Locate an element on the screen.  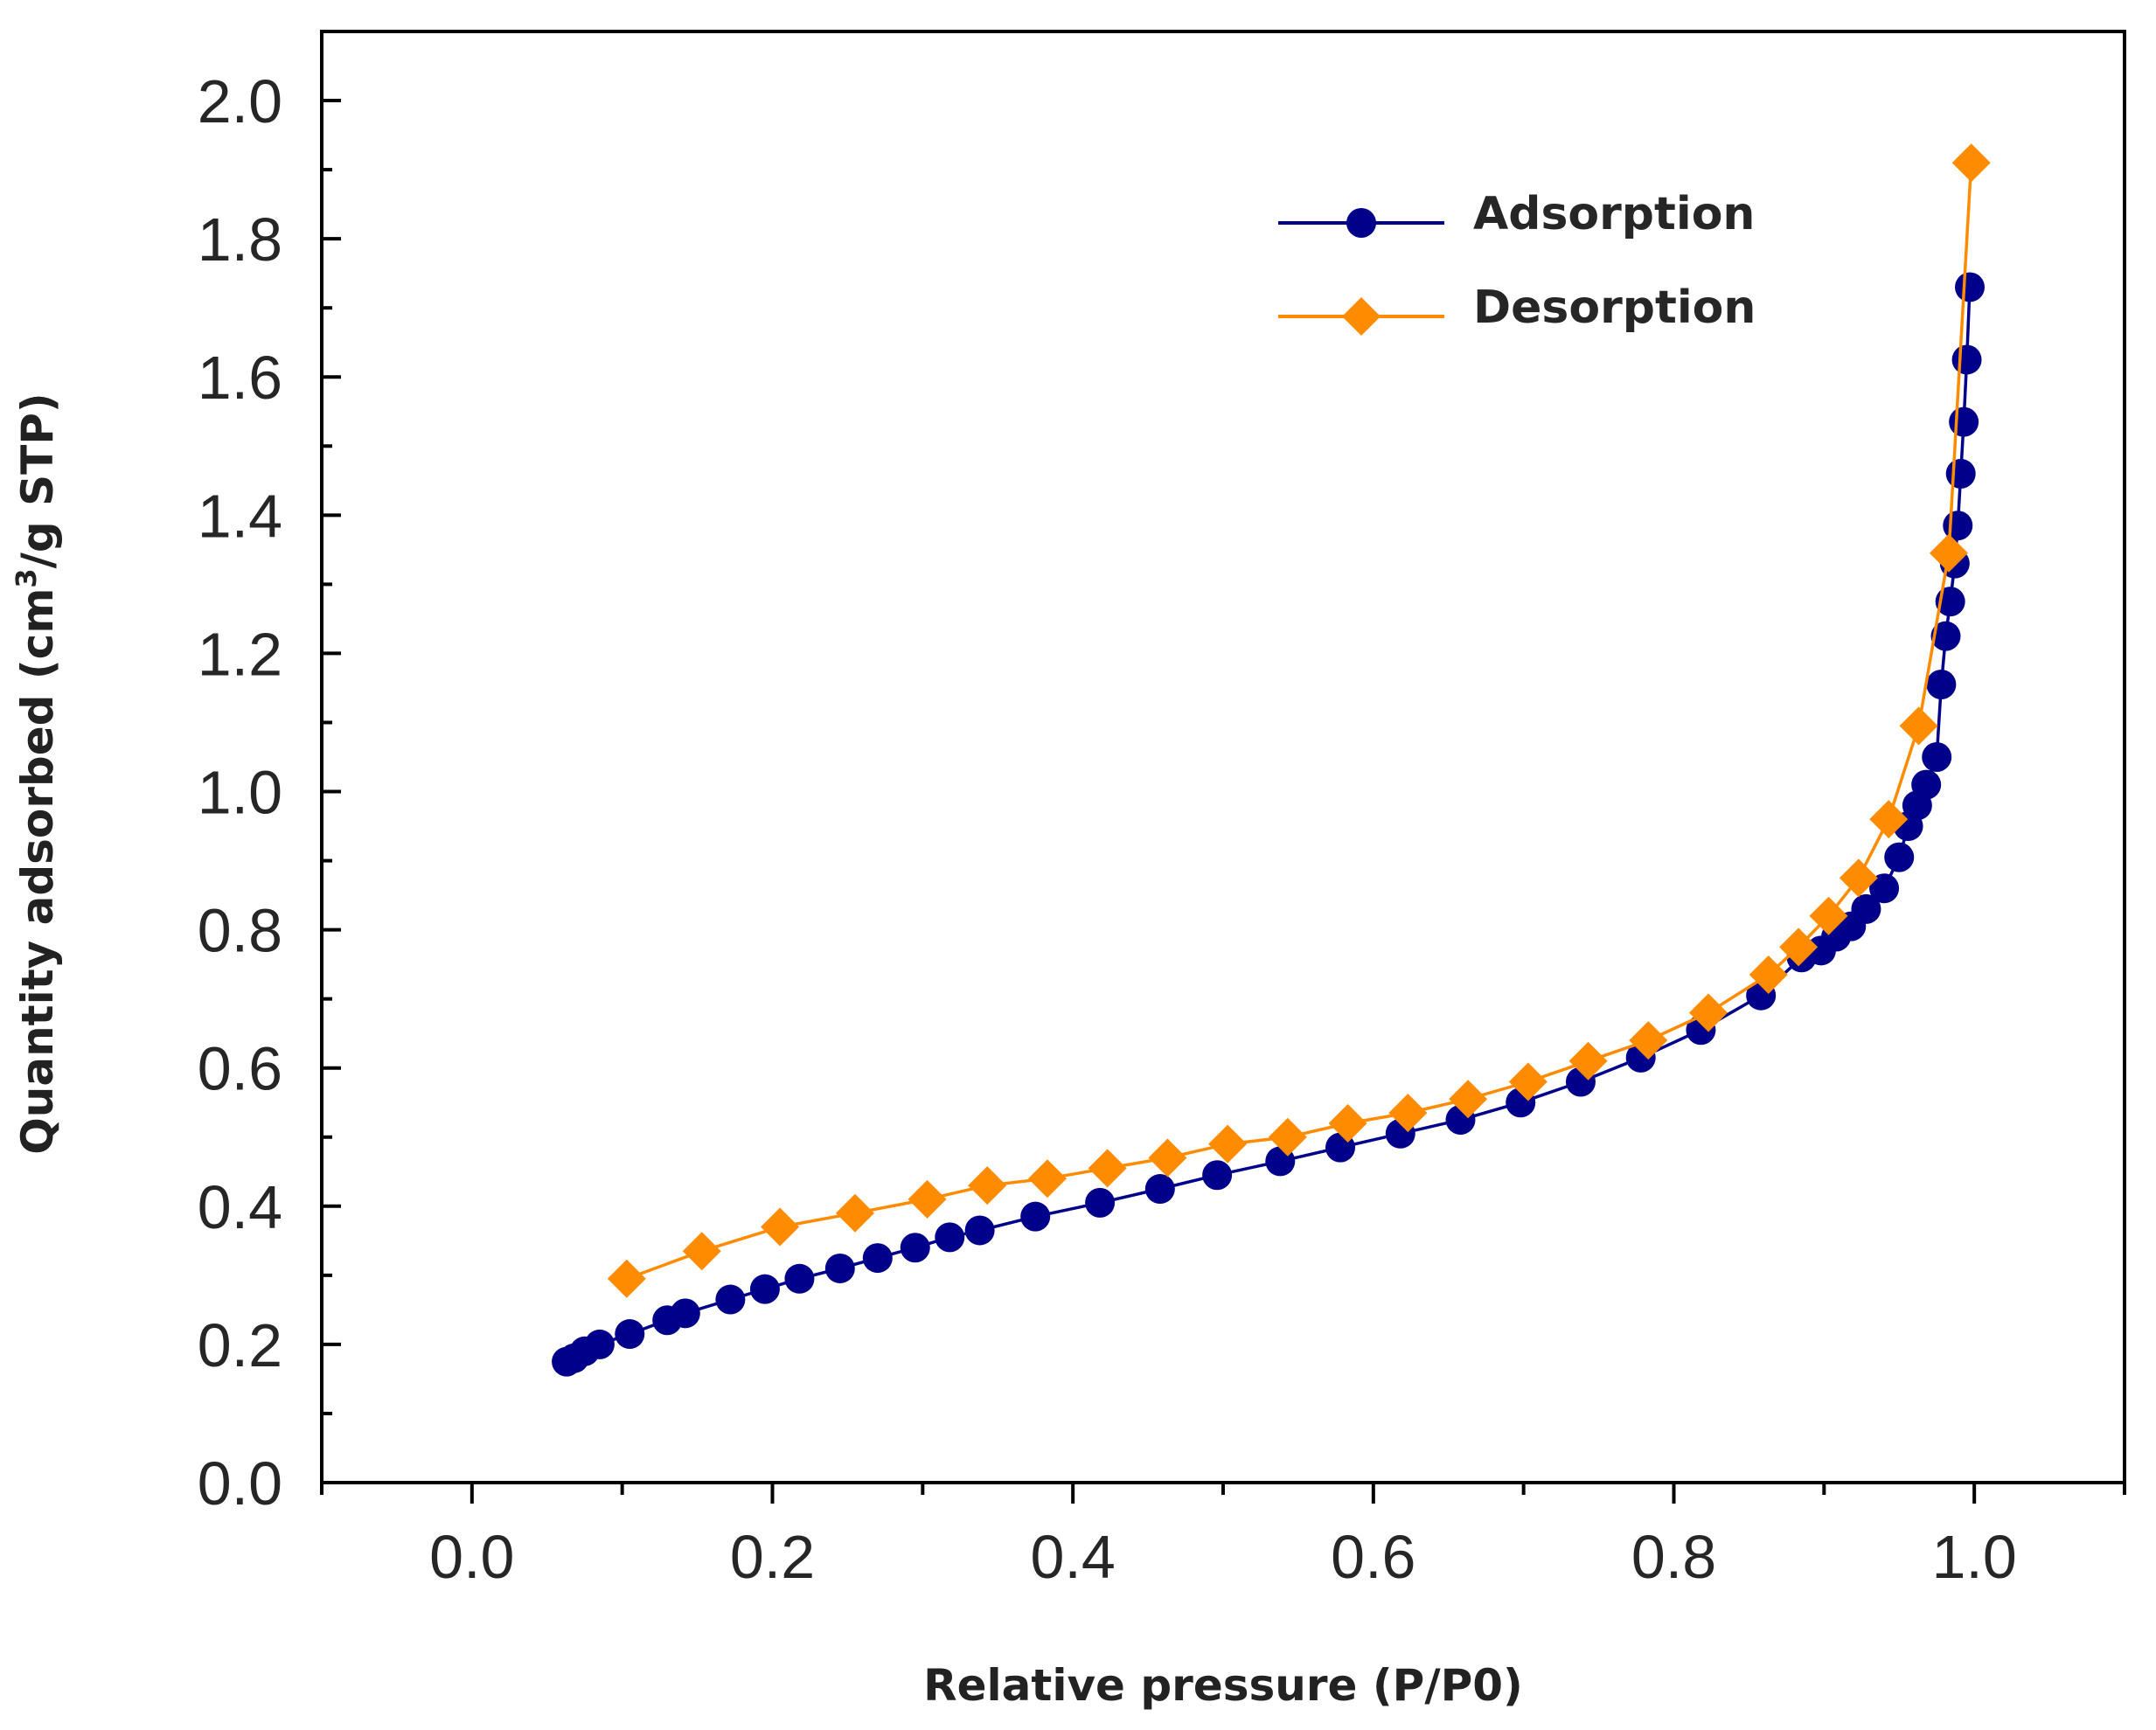
y-tick-label: 1.2 is located at coordinates (240, 654).